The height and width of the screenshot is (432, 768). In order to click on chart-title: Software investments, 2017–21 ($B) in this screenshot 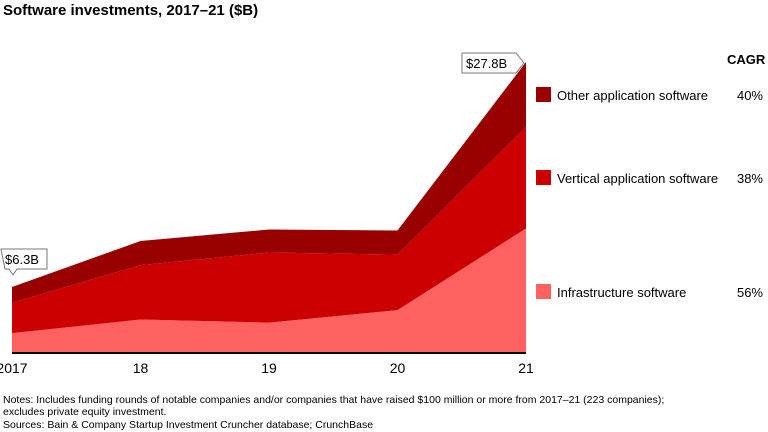, I will do `click(131, 10)`.